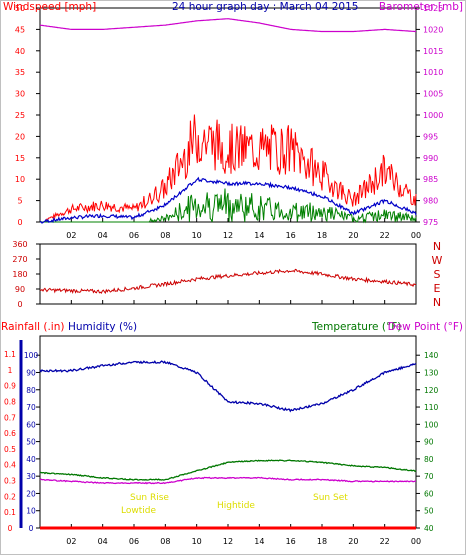 This screenshot has height=555, width=466. Describe the element at coordinates (429, 493) in the screenshot. I see `temperature-tick-label: 60` at that location.